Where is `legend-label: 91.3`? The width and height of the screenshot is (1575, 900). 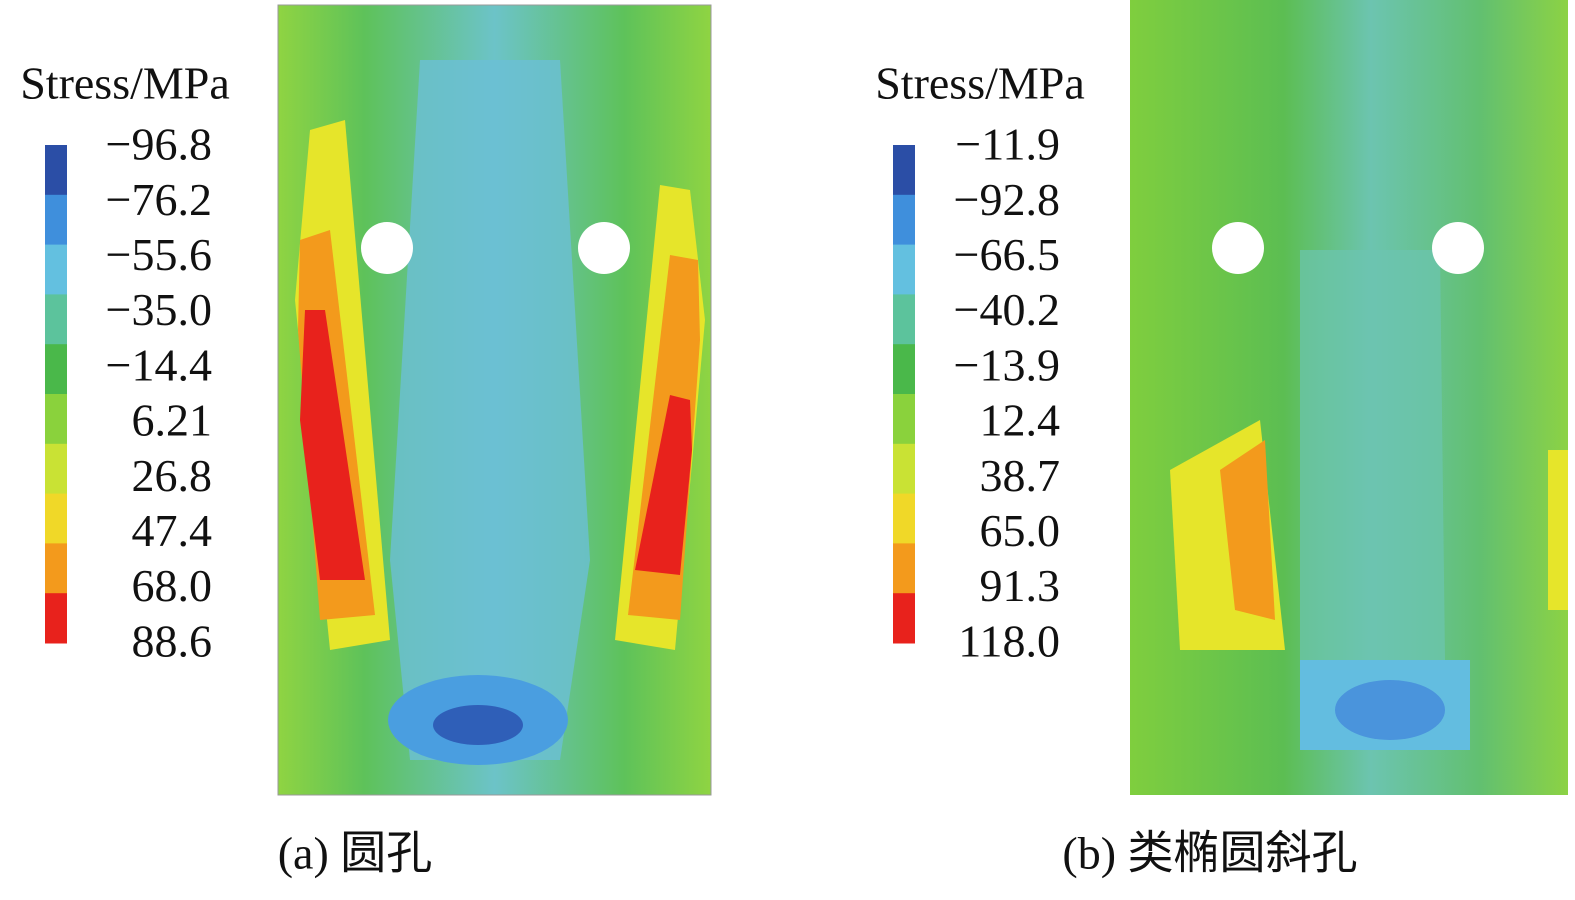
legend-label: 91.3 is located at coordinates (1020, 585).